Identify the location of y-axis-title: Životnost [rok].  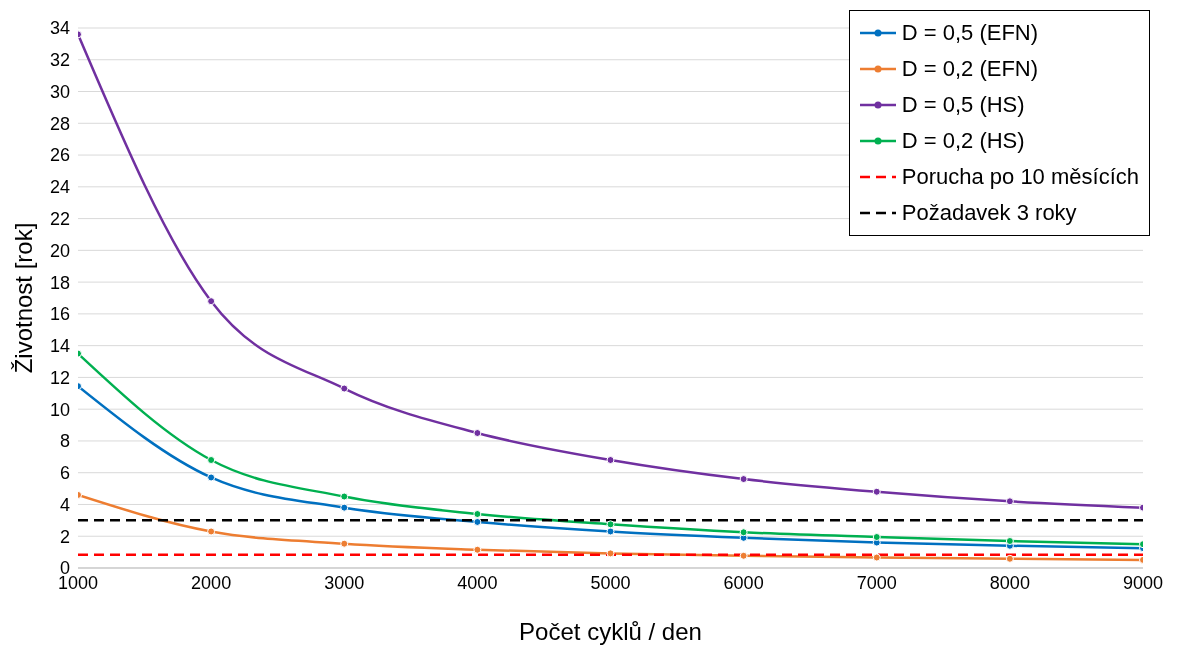
(23, 298).